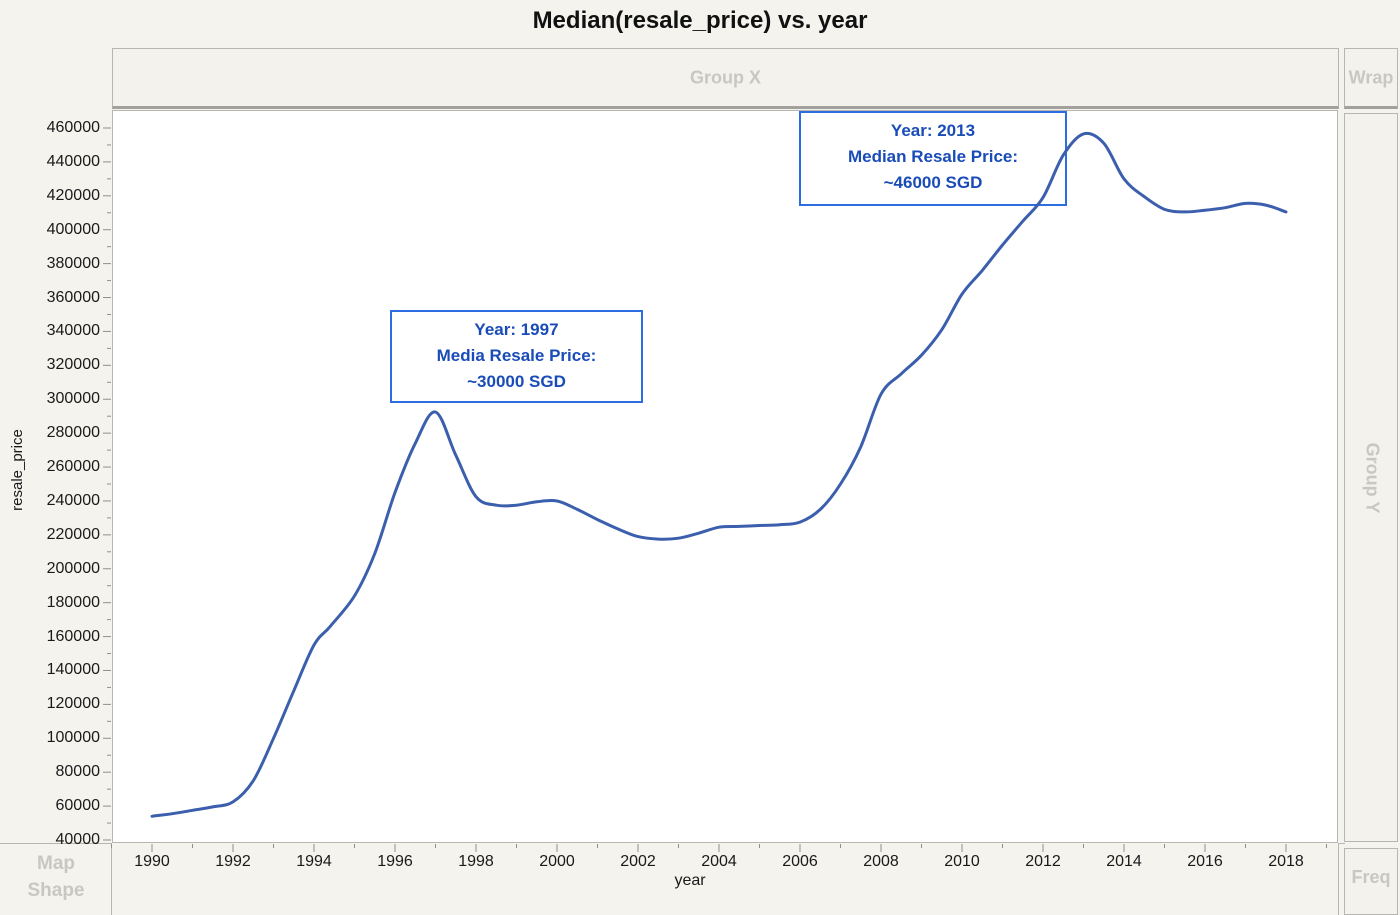 The width and height of the screenshot is (1400, 915). What do you see at coordinates (78, 772) in the screenshot?
I see `y-tick-label: 80000` at bounding box center [78, 772].